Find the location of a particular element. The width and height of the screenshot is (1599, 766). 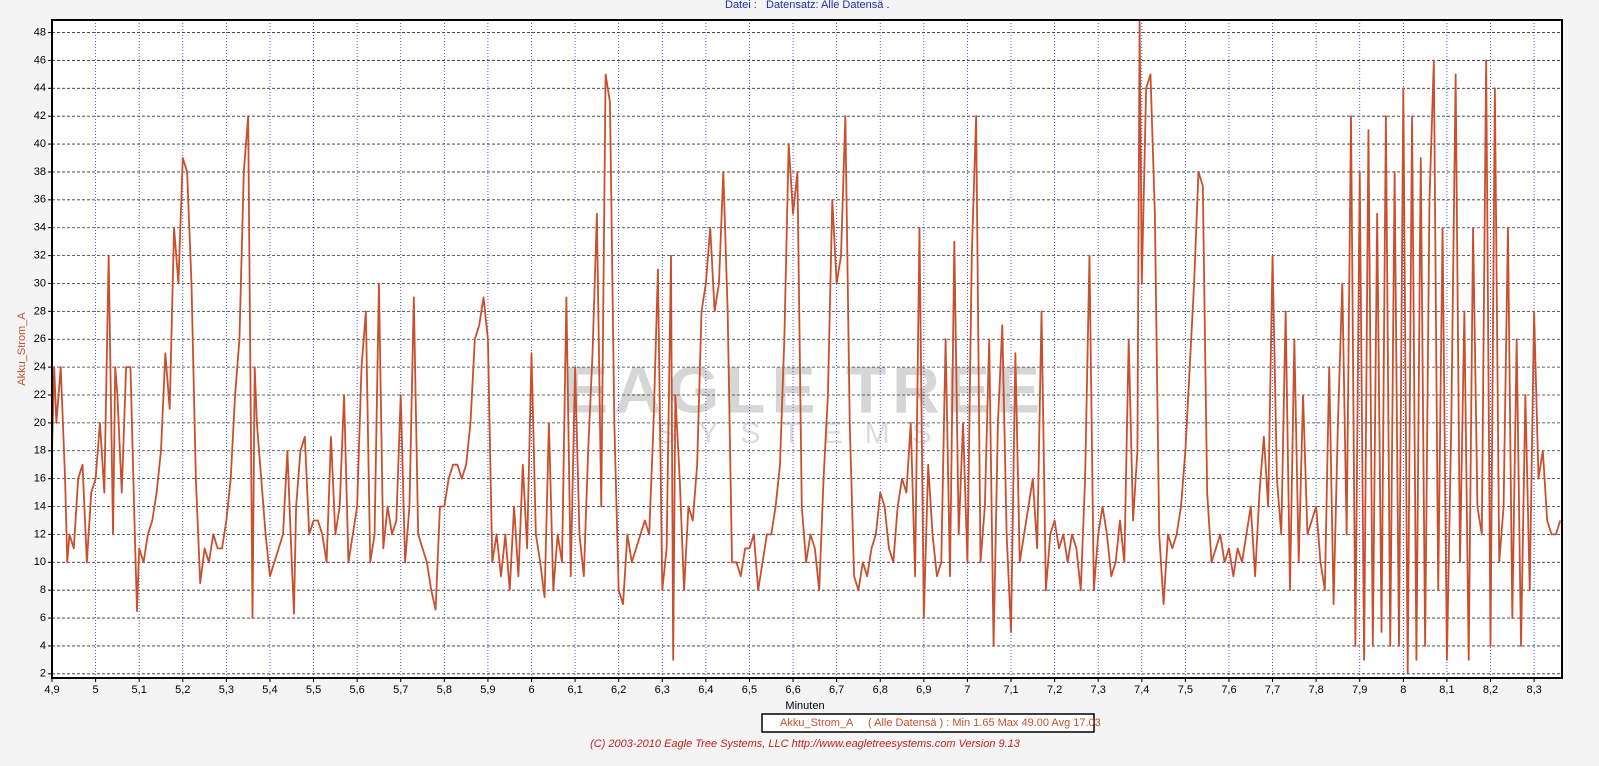

y-tick-label: 28 is located at coordinates (40, 311).